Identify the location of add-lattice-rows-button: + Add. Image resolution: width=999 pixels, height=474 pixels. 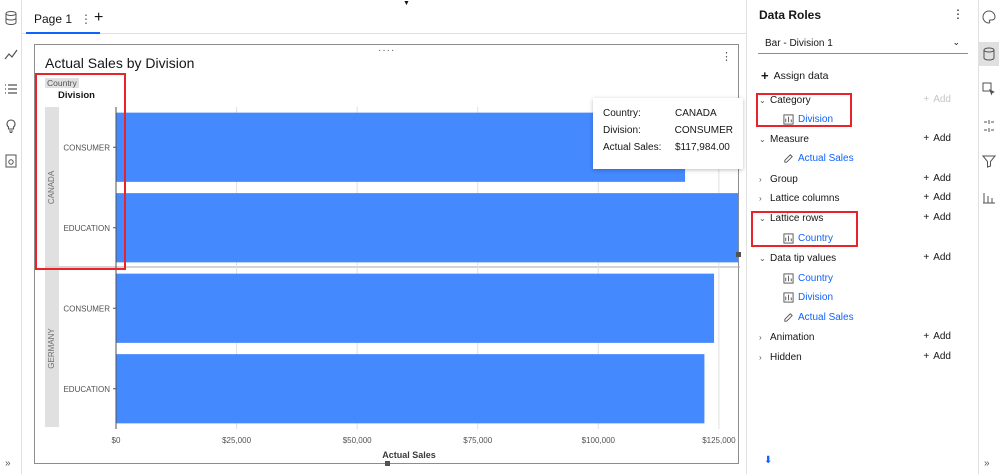
(937, 217).